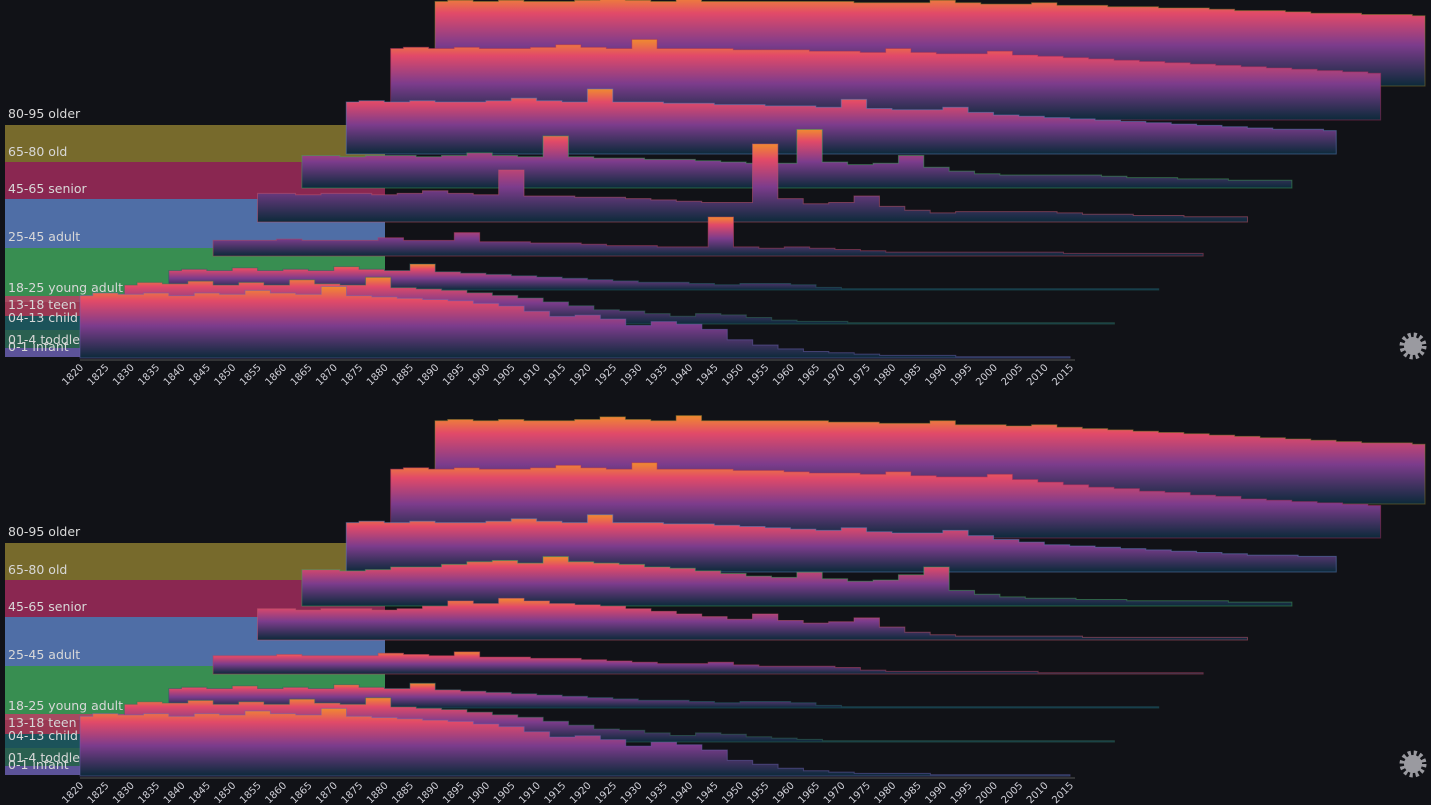 The image size is (1431, 805). What do you see at coordinates (73, 375) in the screenshot?
I see `x-tick-label: 1820` at bounding box center [73, 375].